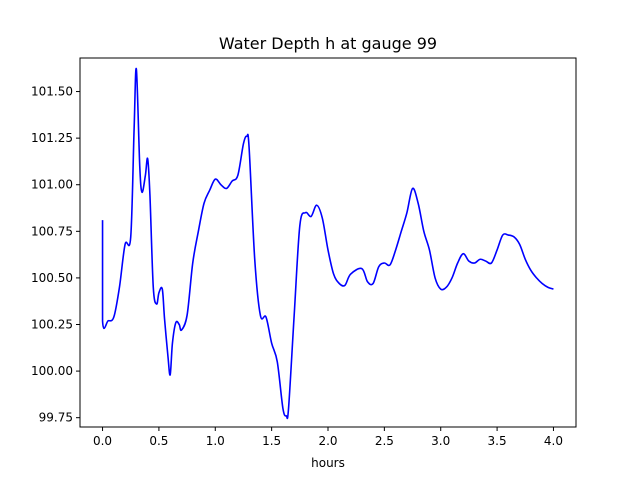  I want to click on x-tick-label: 4.0, so click(553, 441).